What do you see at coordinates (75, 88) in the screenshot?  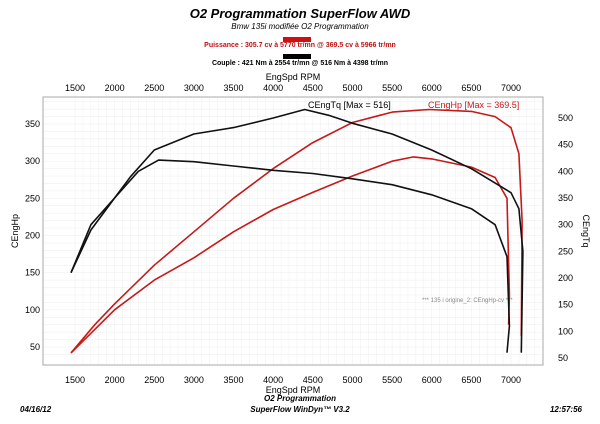 I see `x-tick-label-top: 1500` at bounding box center [75, 88].